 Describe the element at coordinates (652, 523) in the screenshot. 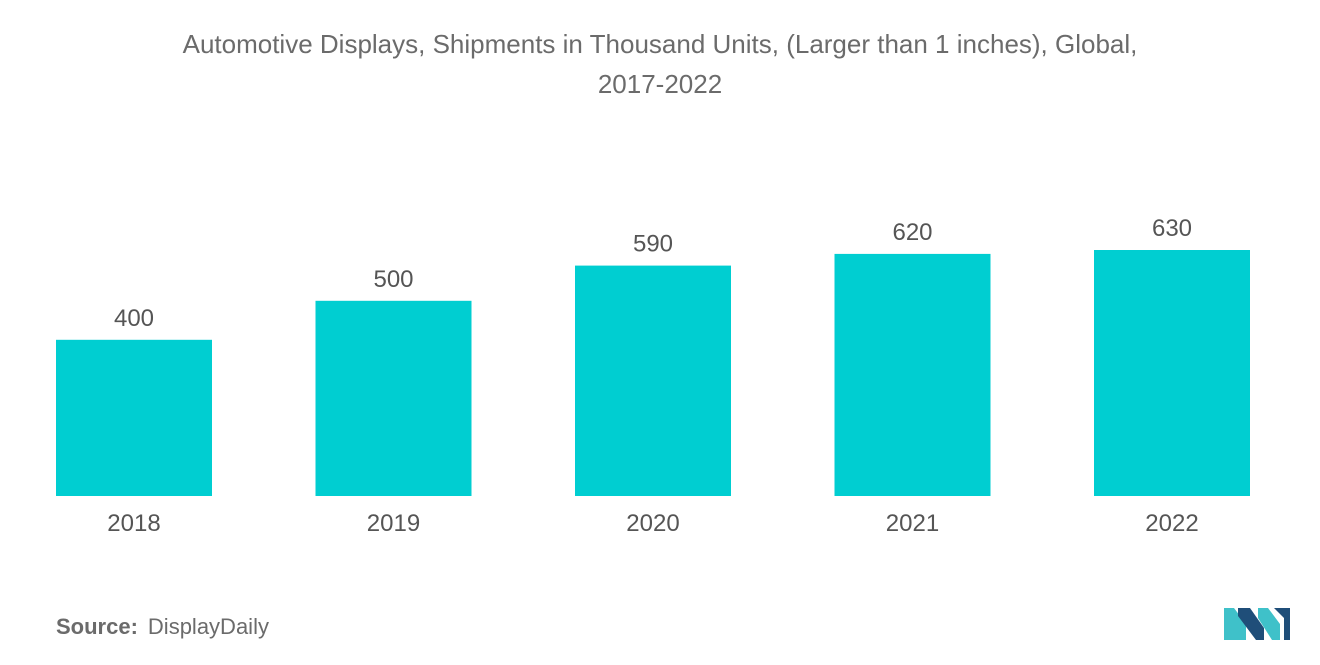

I see `x-tick-label-2020: 2020` at that location.